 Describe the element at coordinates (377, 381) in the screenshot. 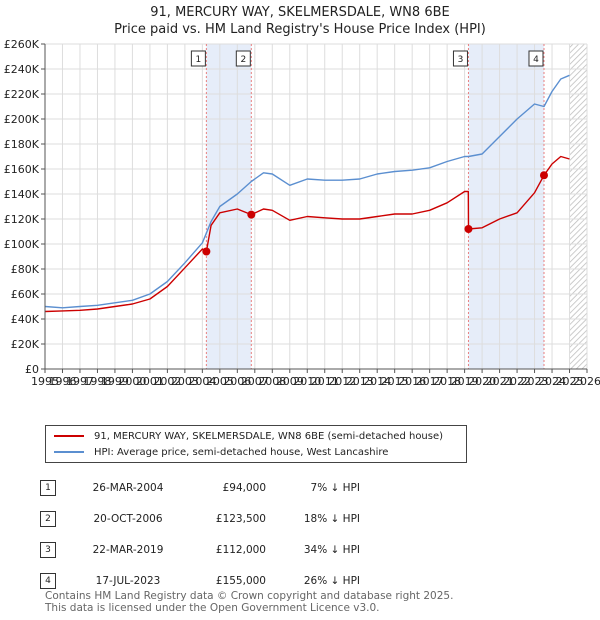

I see `x-tick-label: 2014` at that location.